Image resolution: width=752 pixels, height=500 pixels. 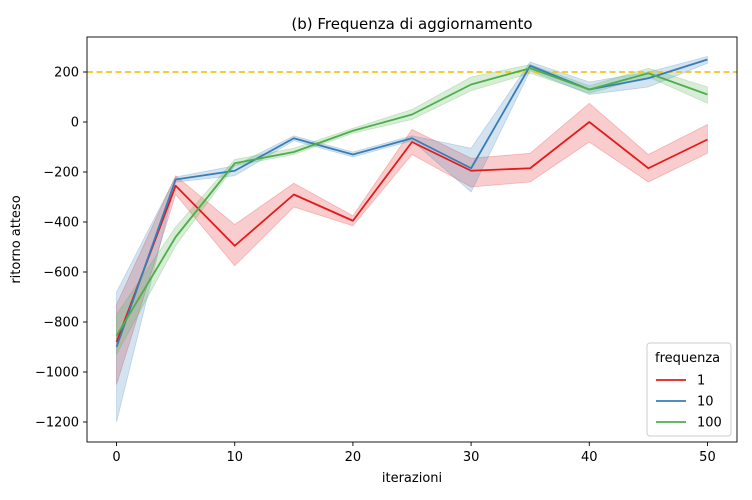 I want to click on y-axis-ticks: −1200 −1000 −800 −600 −400 −200 0 200, so click(x=61, y=248).